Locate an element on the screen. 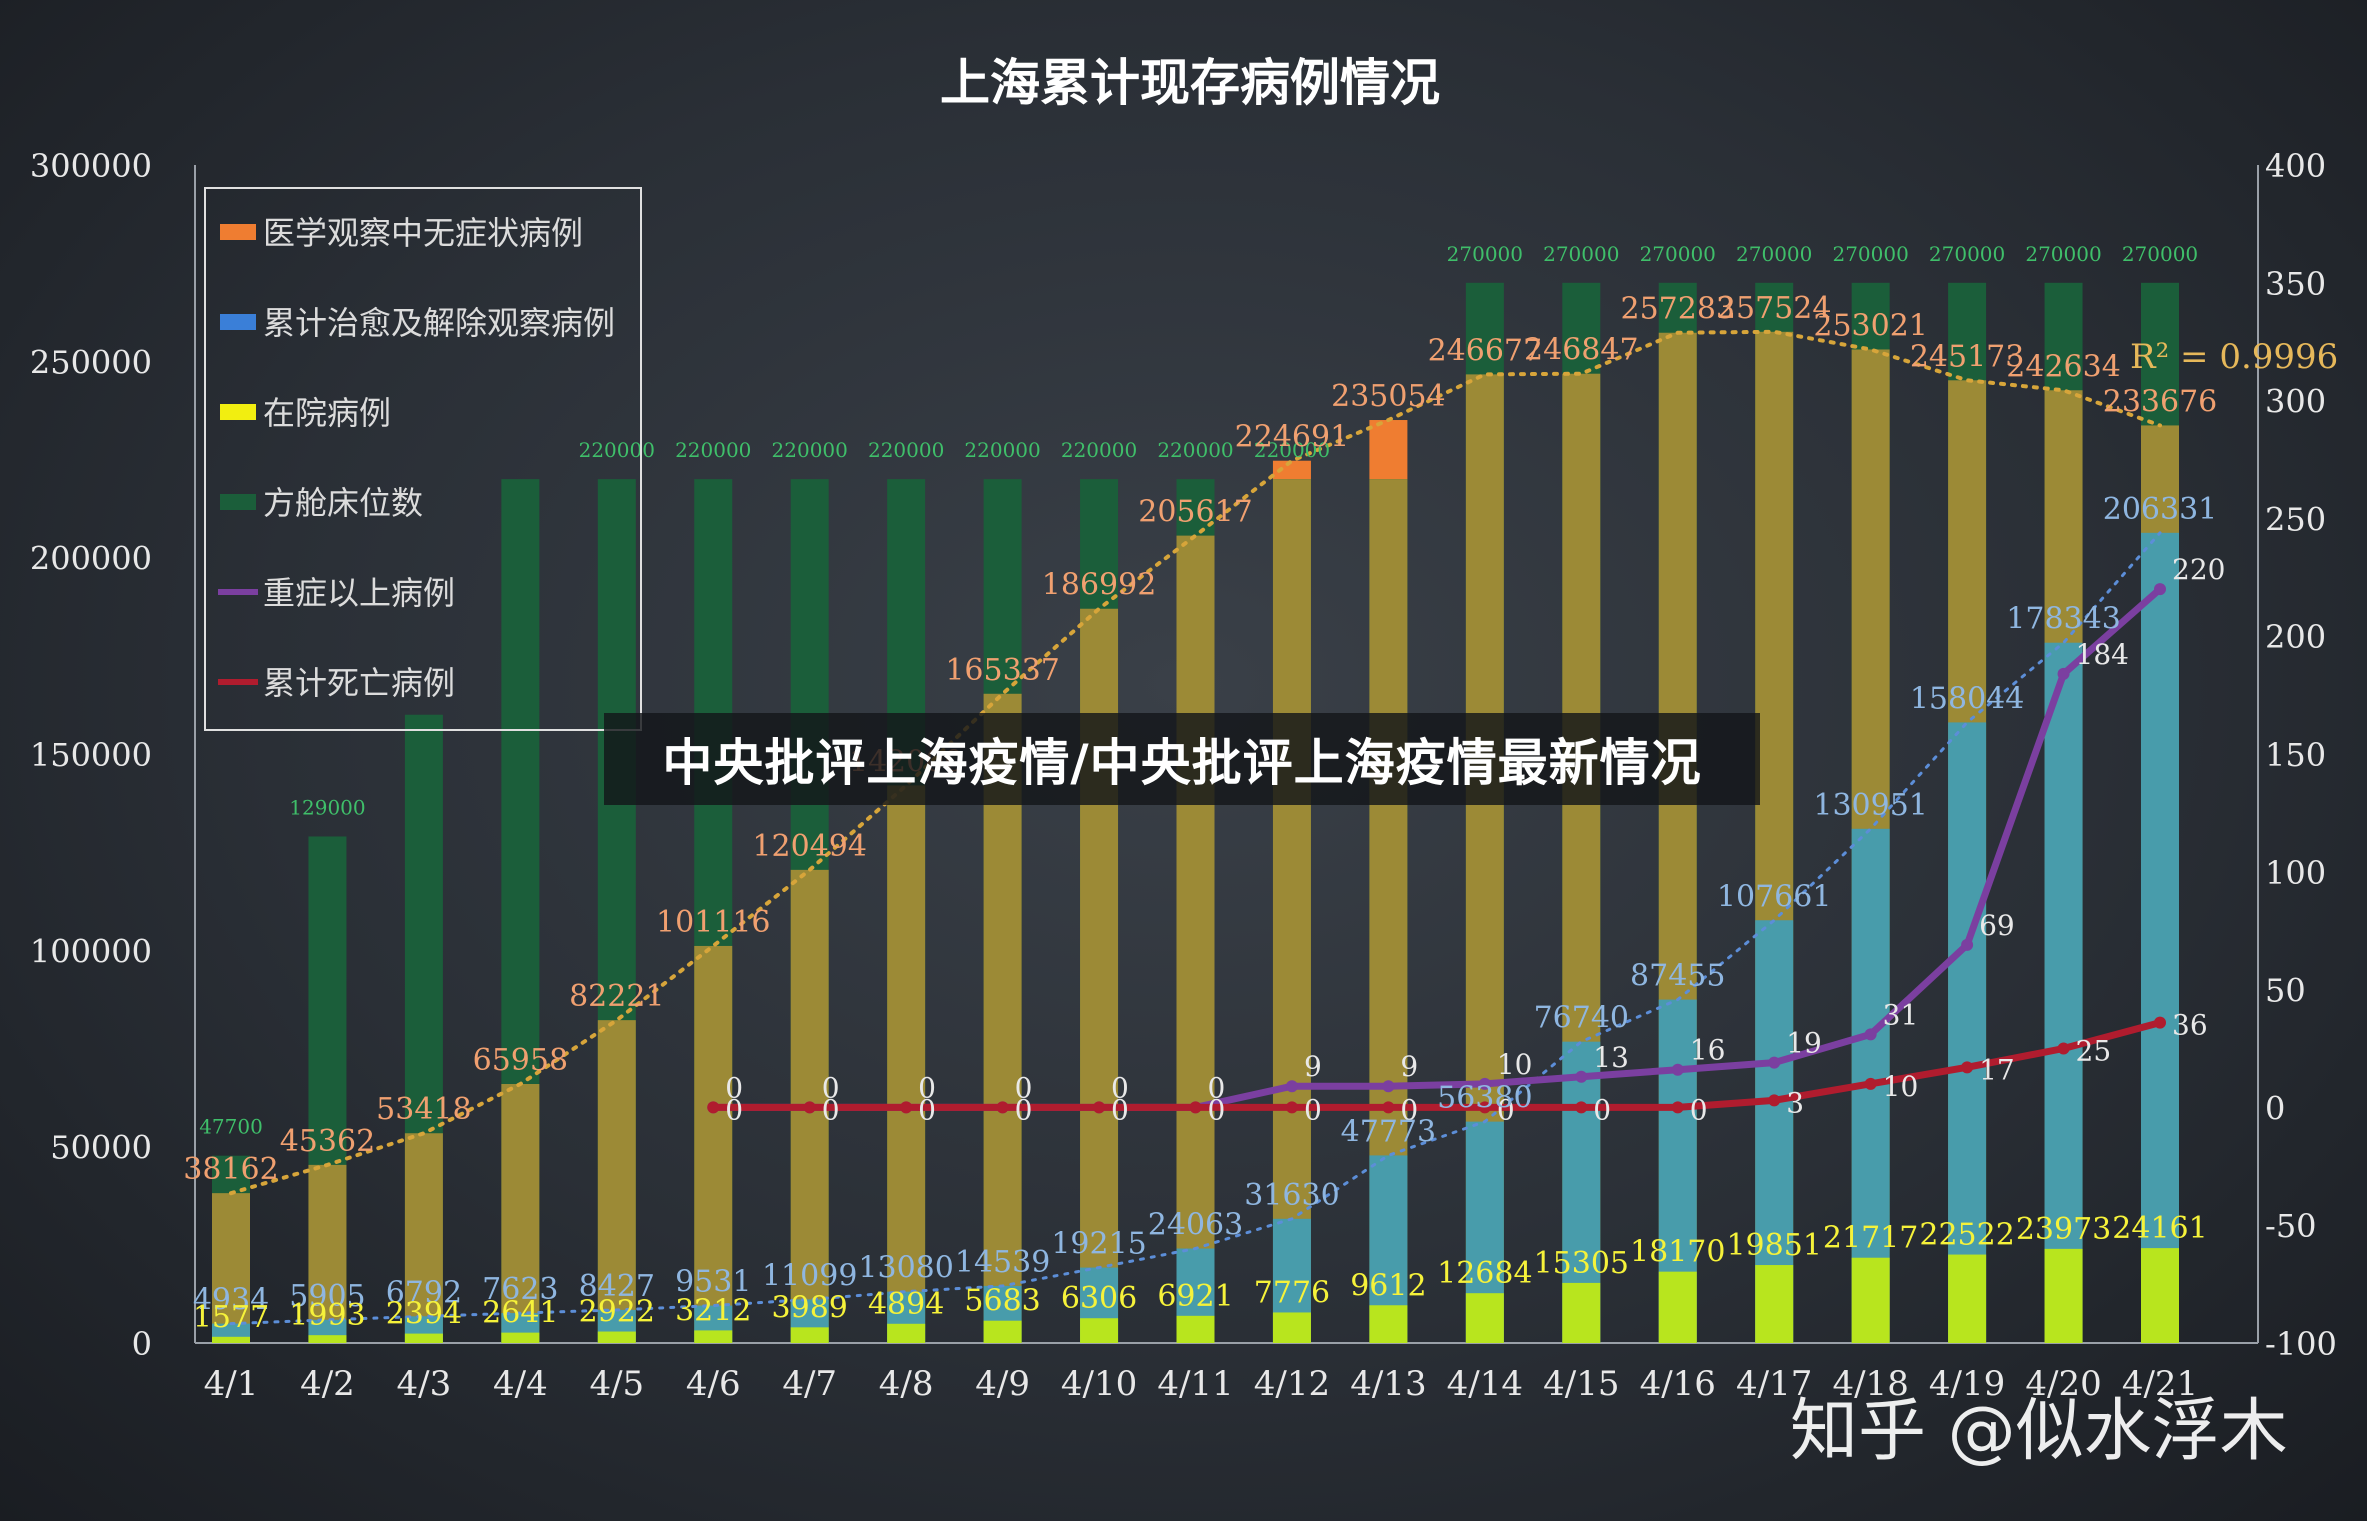  x-tick-label: 4/20 is located at coordinates (2063, 1384).